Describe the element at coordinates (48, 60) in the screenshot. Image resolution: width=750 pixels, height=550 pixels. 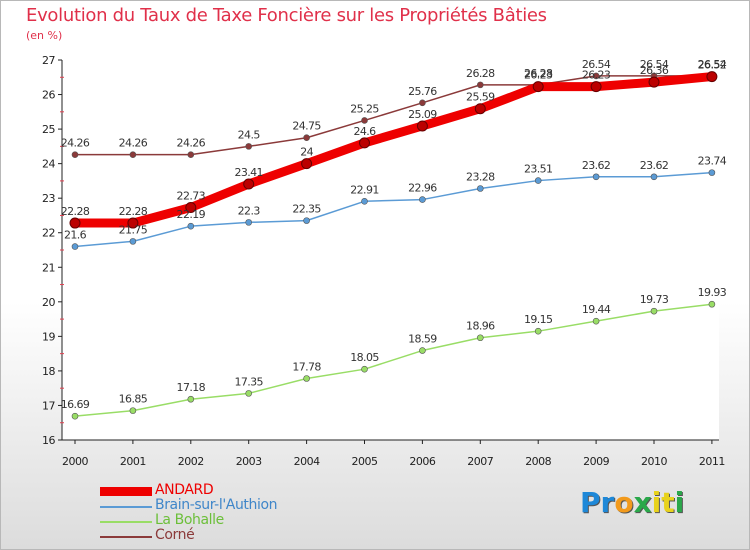
I see `y-tick-label: 27` at that location.